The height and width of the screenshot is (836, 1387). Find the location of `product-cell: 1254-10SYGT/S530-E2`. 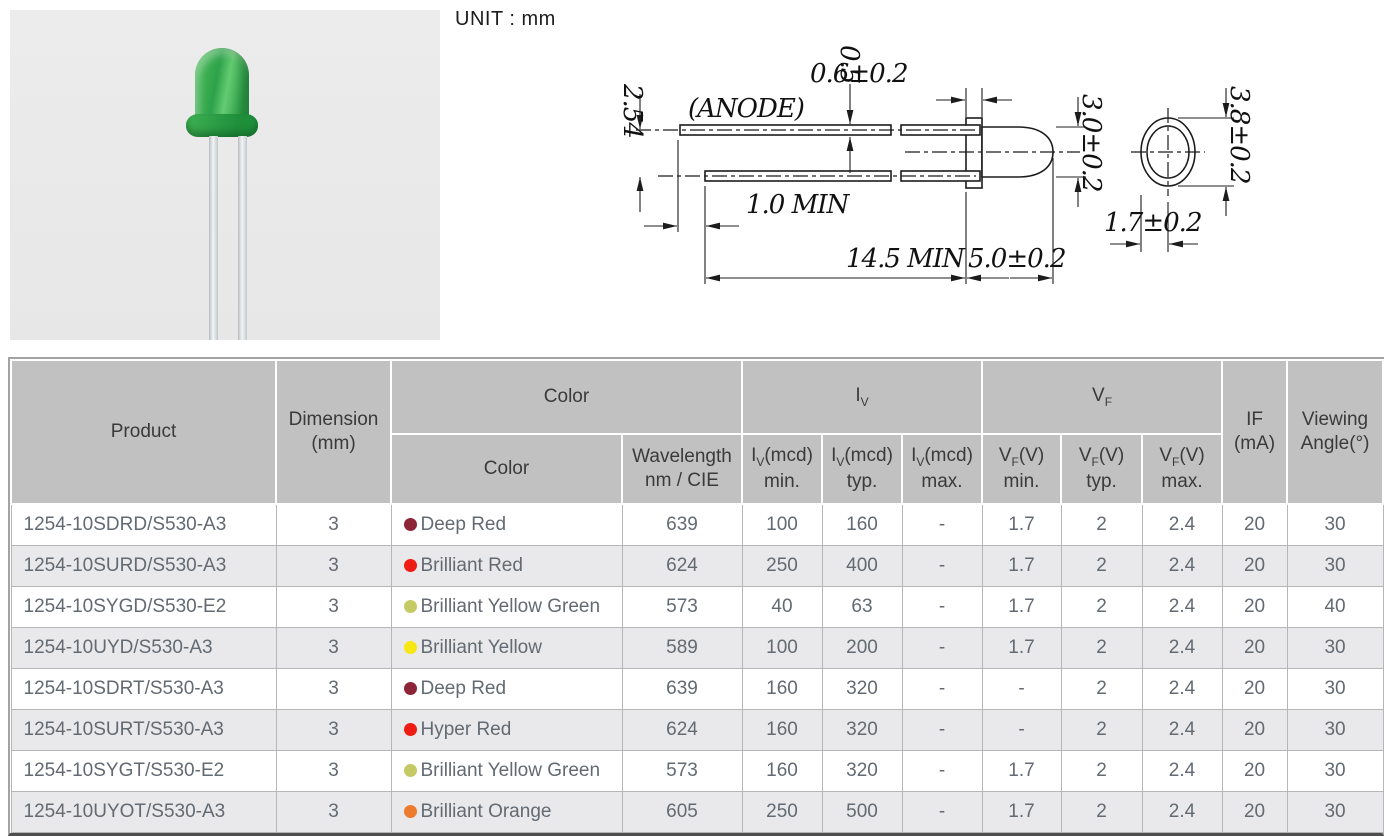

product-cell: 1254-10SYGT/S530-E2 is located at coordinates (143, 771).